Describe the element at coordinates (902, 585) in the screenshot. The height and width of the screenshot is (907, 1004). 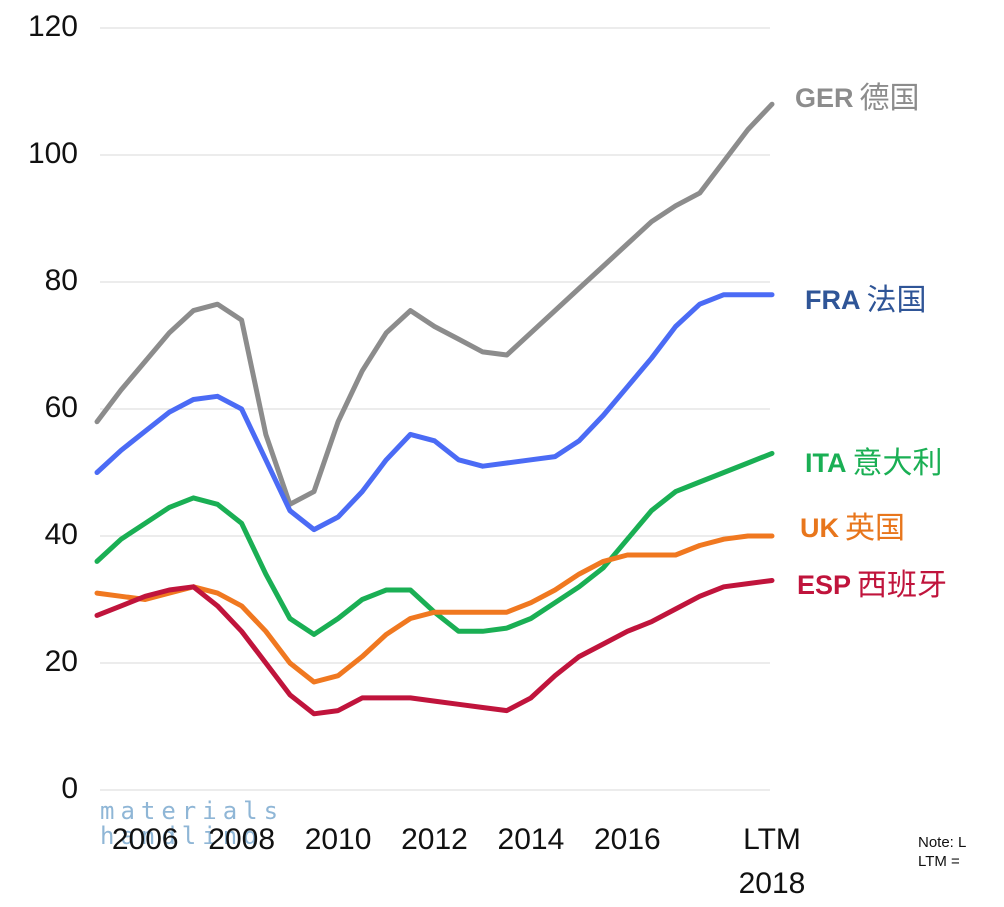
I see `series-local-name: 西班牙` at that location.